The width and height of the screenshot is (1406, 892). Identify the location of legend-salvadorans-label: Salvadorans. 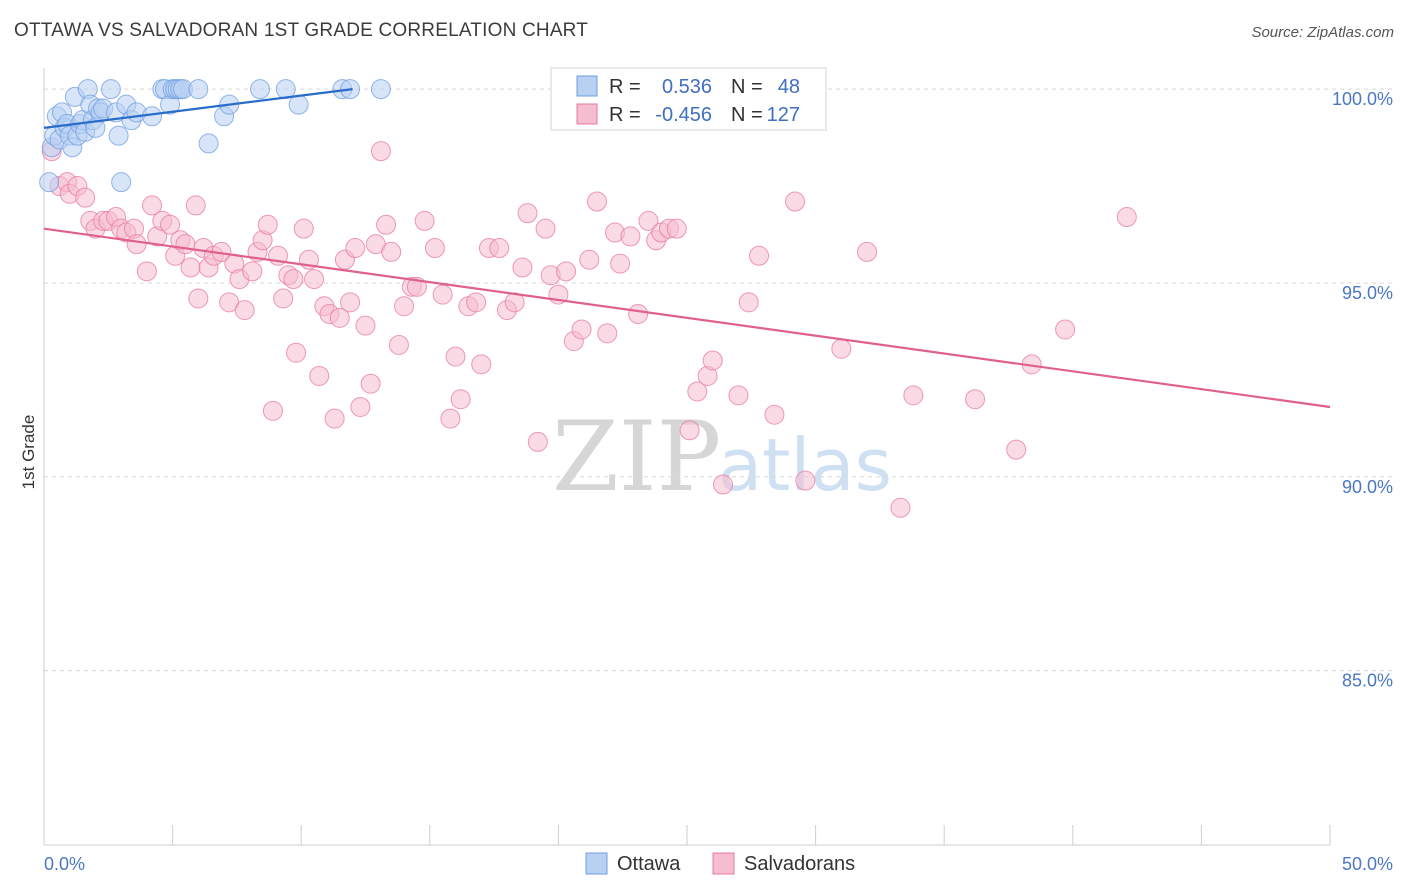
(799, 864).